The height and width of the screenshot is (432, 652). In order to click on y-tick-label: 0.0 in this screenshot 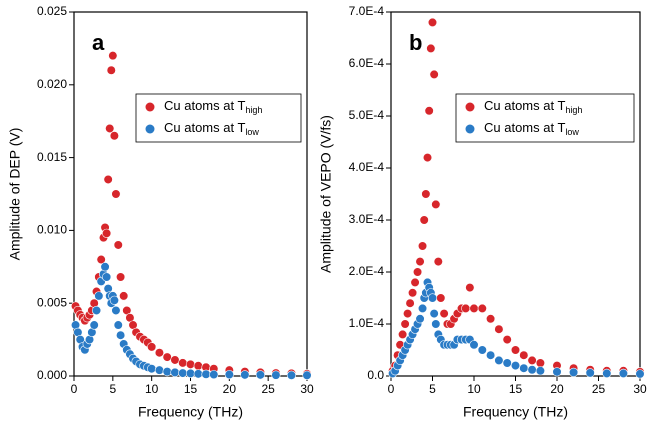, I will do `click(375, 375)`.